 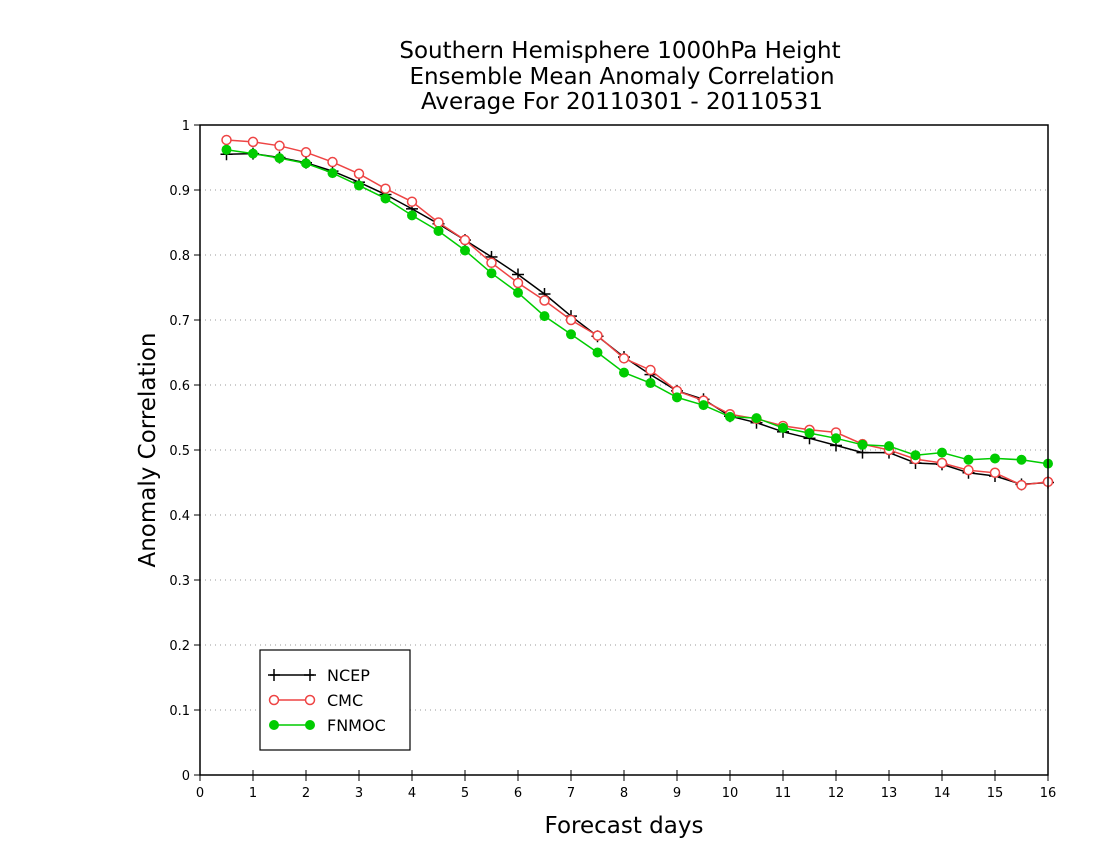 I want to click on x-tick-label: 6, so click(x=518, y=793).